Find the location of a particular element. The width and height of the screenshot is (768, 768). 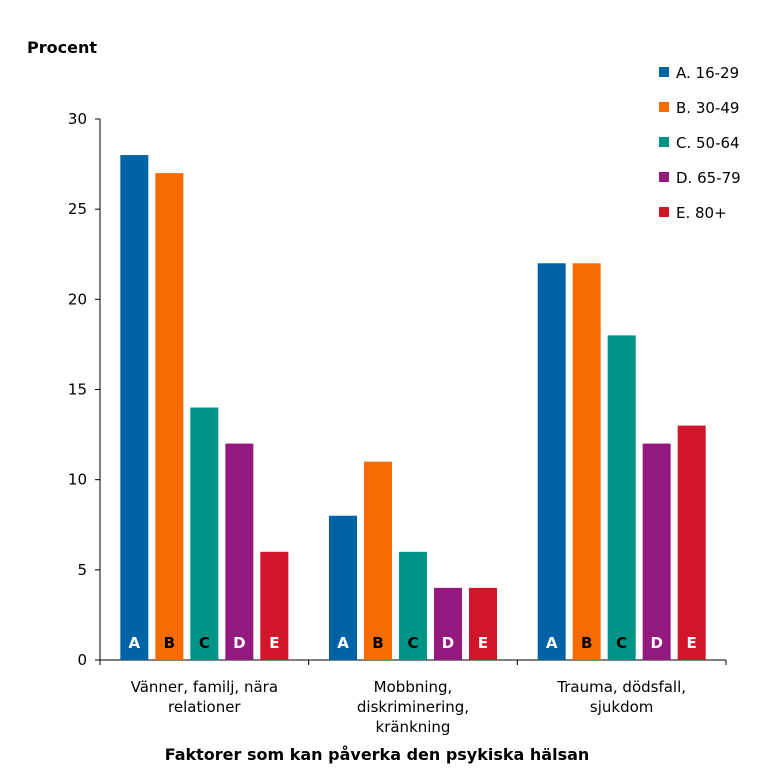

y-tick-label: 0 is located at coordinates (82, 660).